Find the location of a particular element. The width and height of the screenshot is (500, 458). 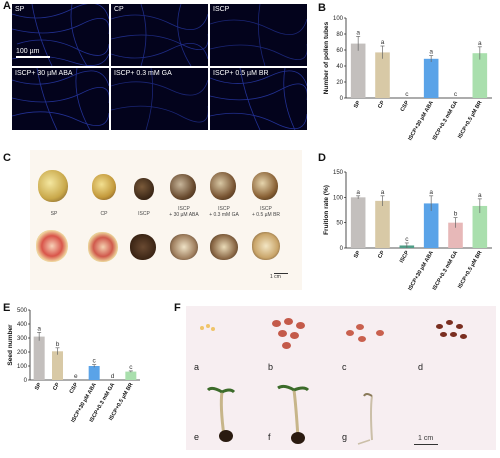

y-tick-label: 40 is located at coordinates (339, 67).